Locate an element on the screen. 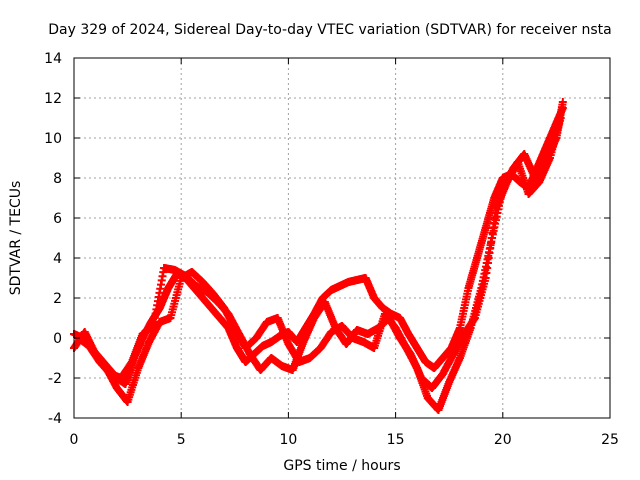 The image size is (640, 480). y-tick-label: 4 is located at coordinates (57, 259).